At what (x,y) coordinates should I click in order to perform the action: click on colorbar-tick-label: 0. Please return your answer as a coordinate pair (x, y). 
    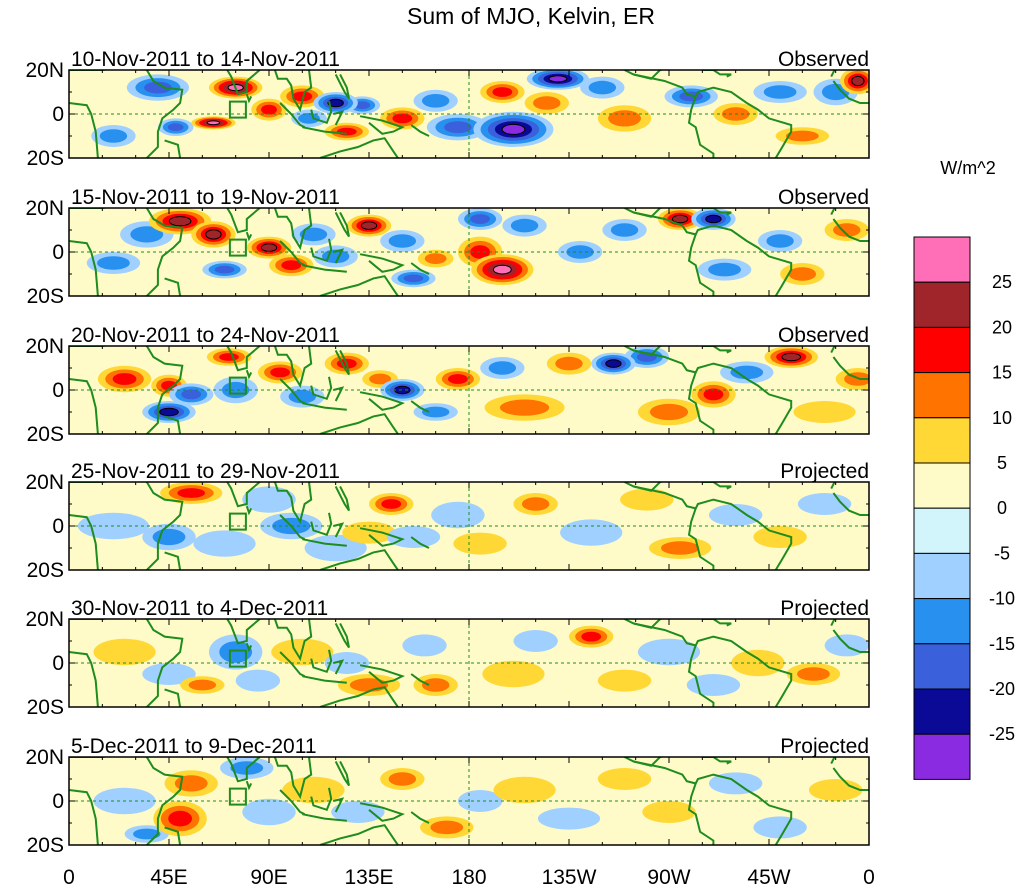
    Looking at the image, I should click on (1002, 508).